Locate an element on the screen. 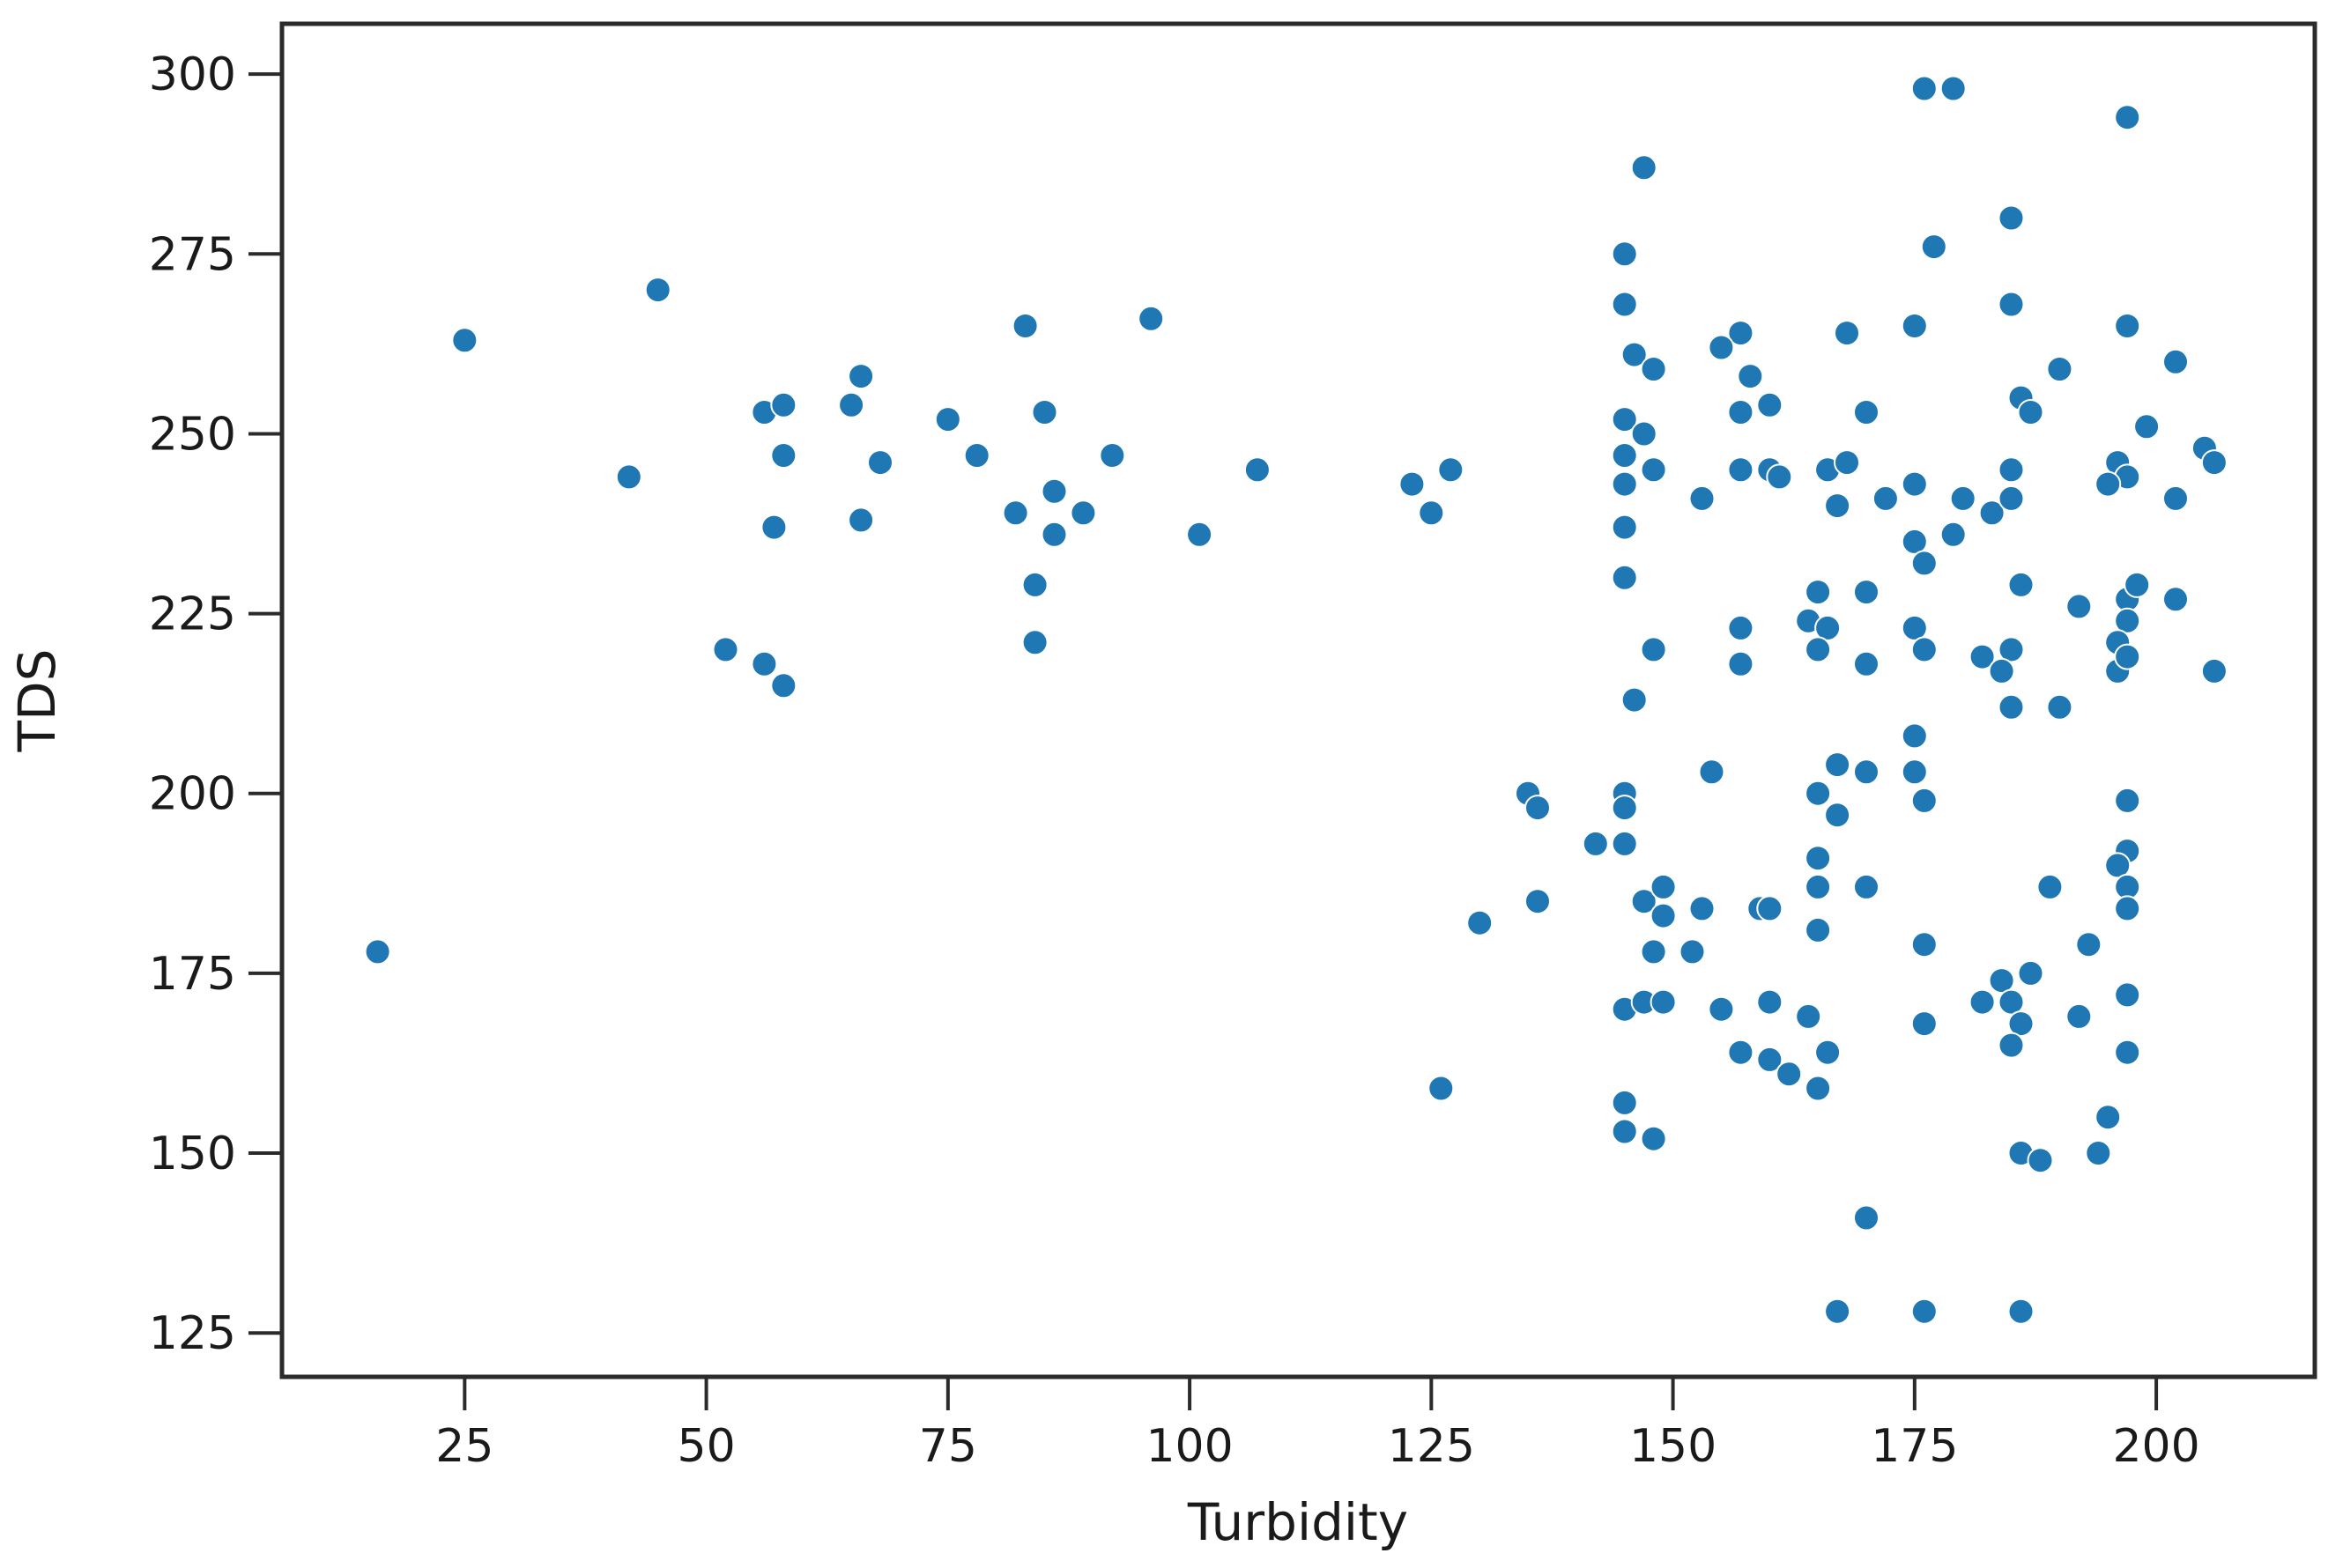 Image resolution: width=2343 pixels, height=1568 pixels. x-tick-label: 175 is located at coordinates (1915, 1446).